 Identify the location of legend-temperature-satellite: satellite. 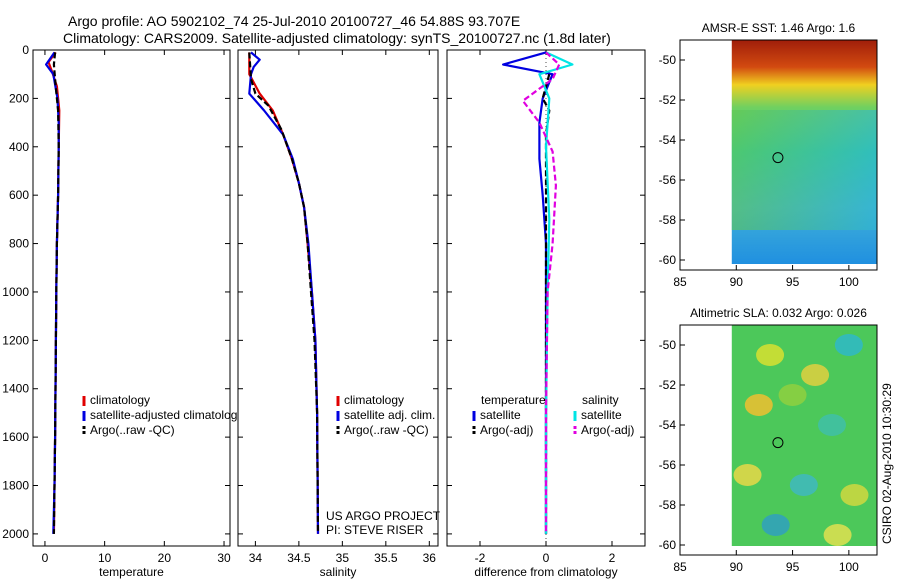
(496, 415).